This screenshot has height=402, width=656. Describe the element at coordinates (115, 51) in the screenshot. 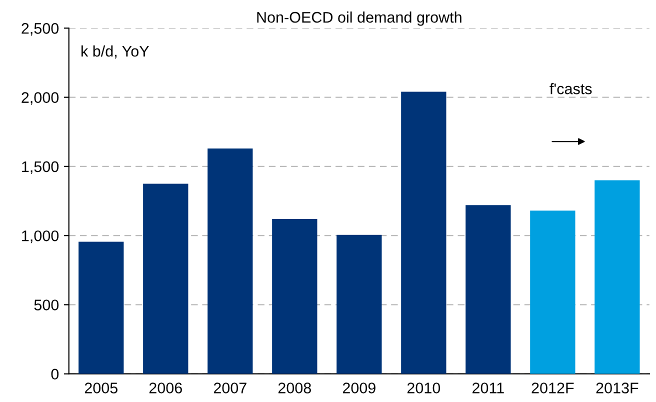

I see `y-axis-title: k b/d, YoY` at that location.